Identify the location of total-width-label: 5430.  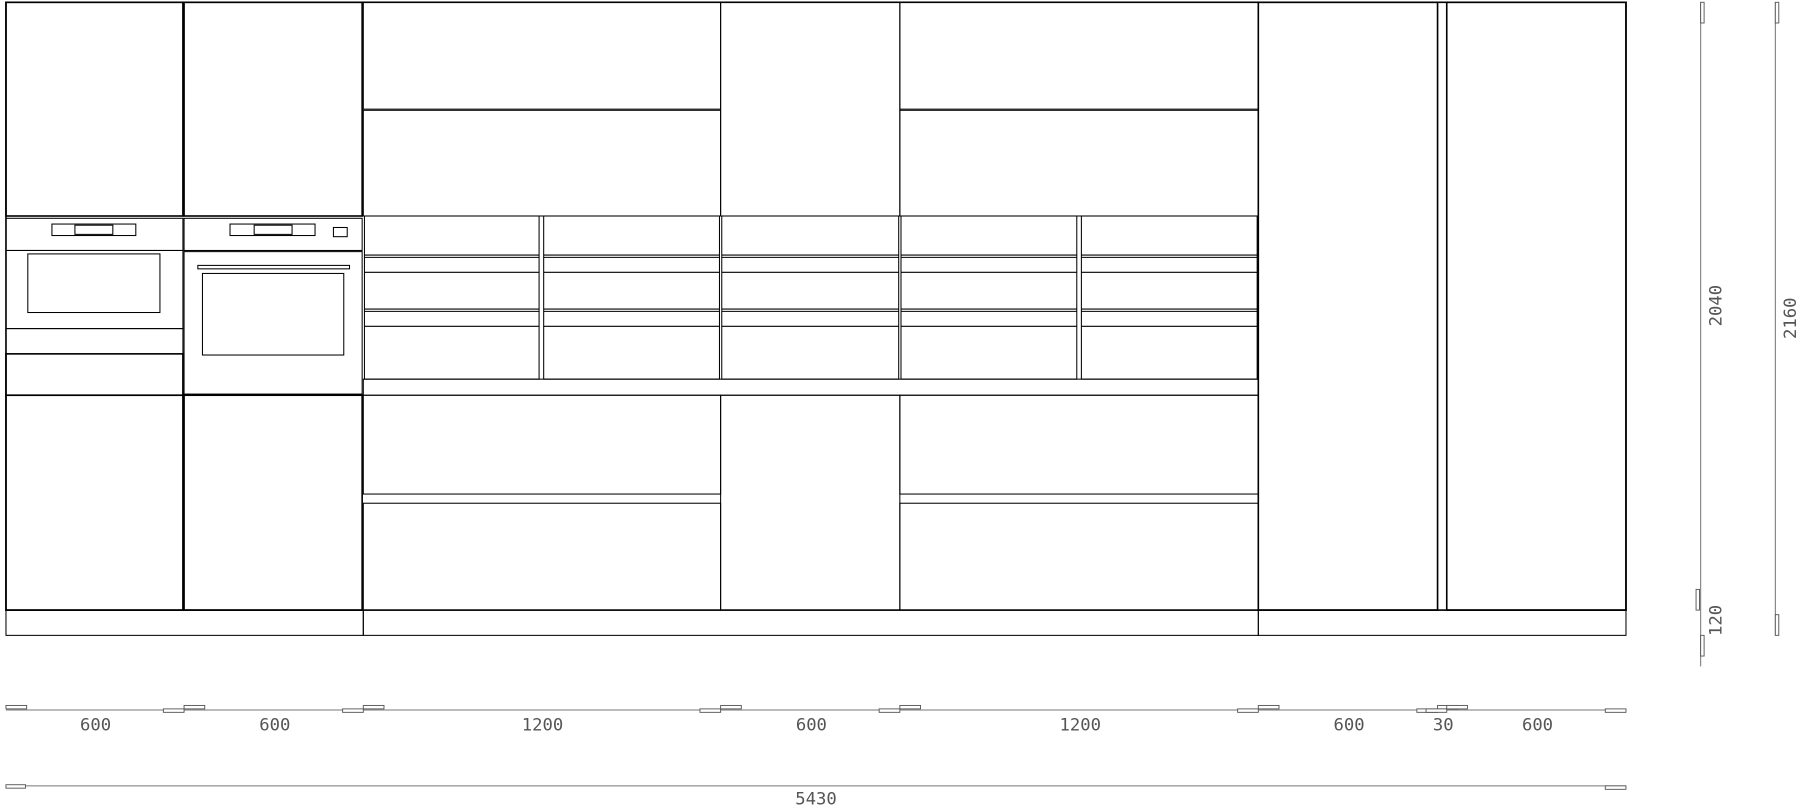
(815, 799).